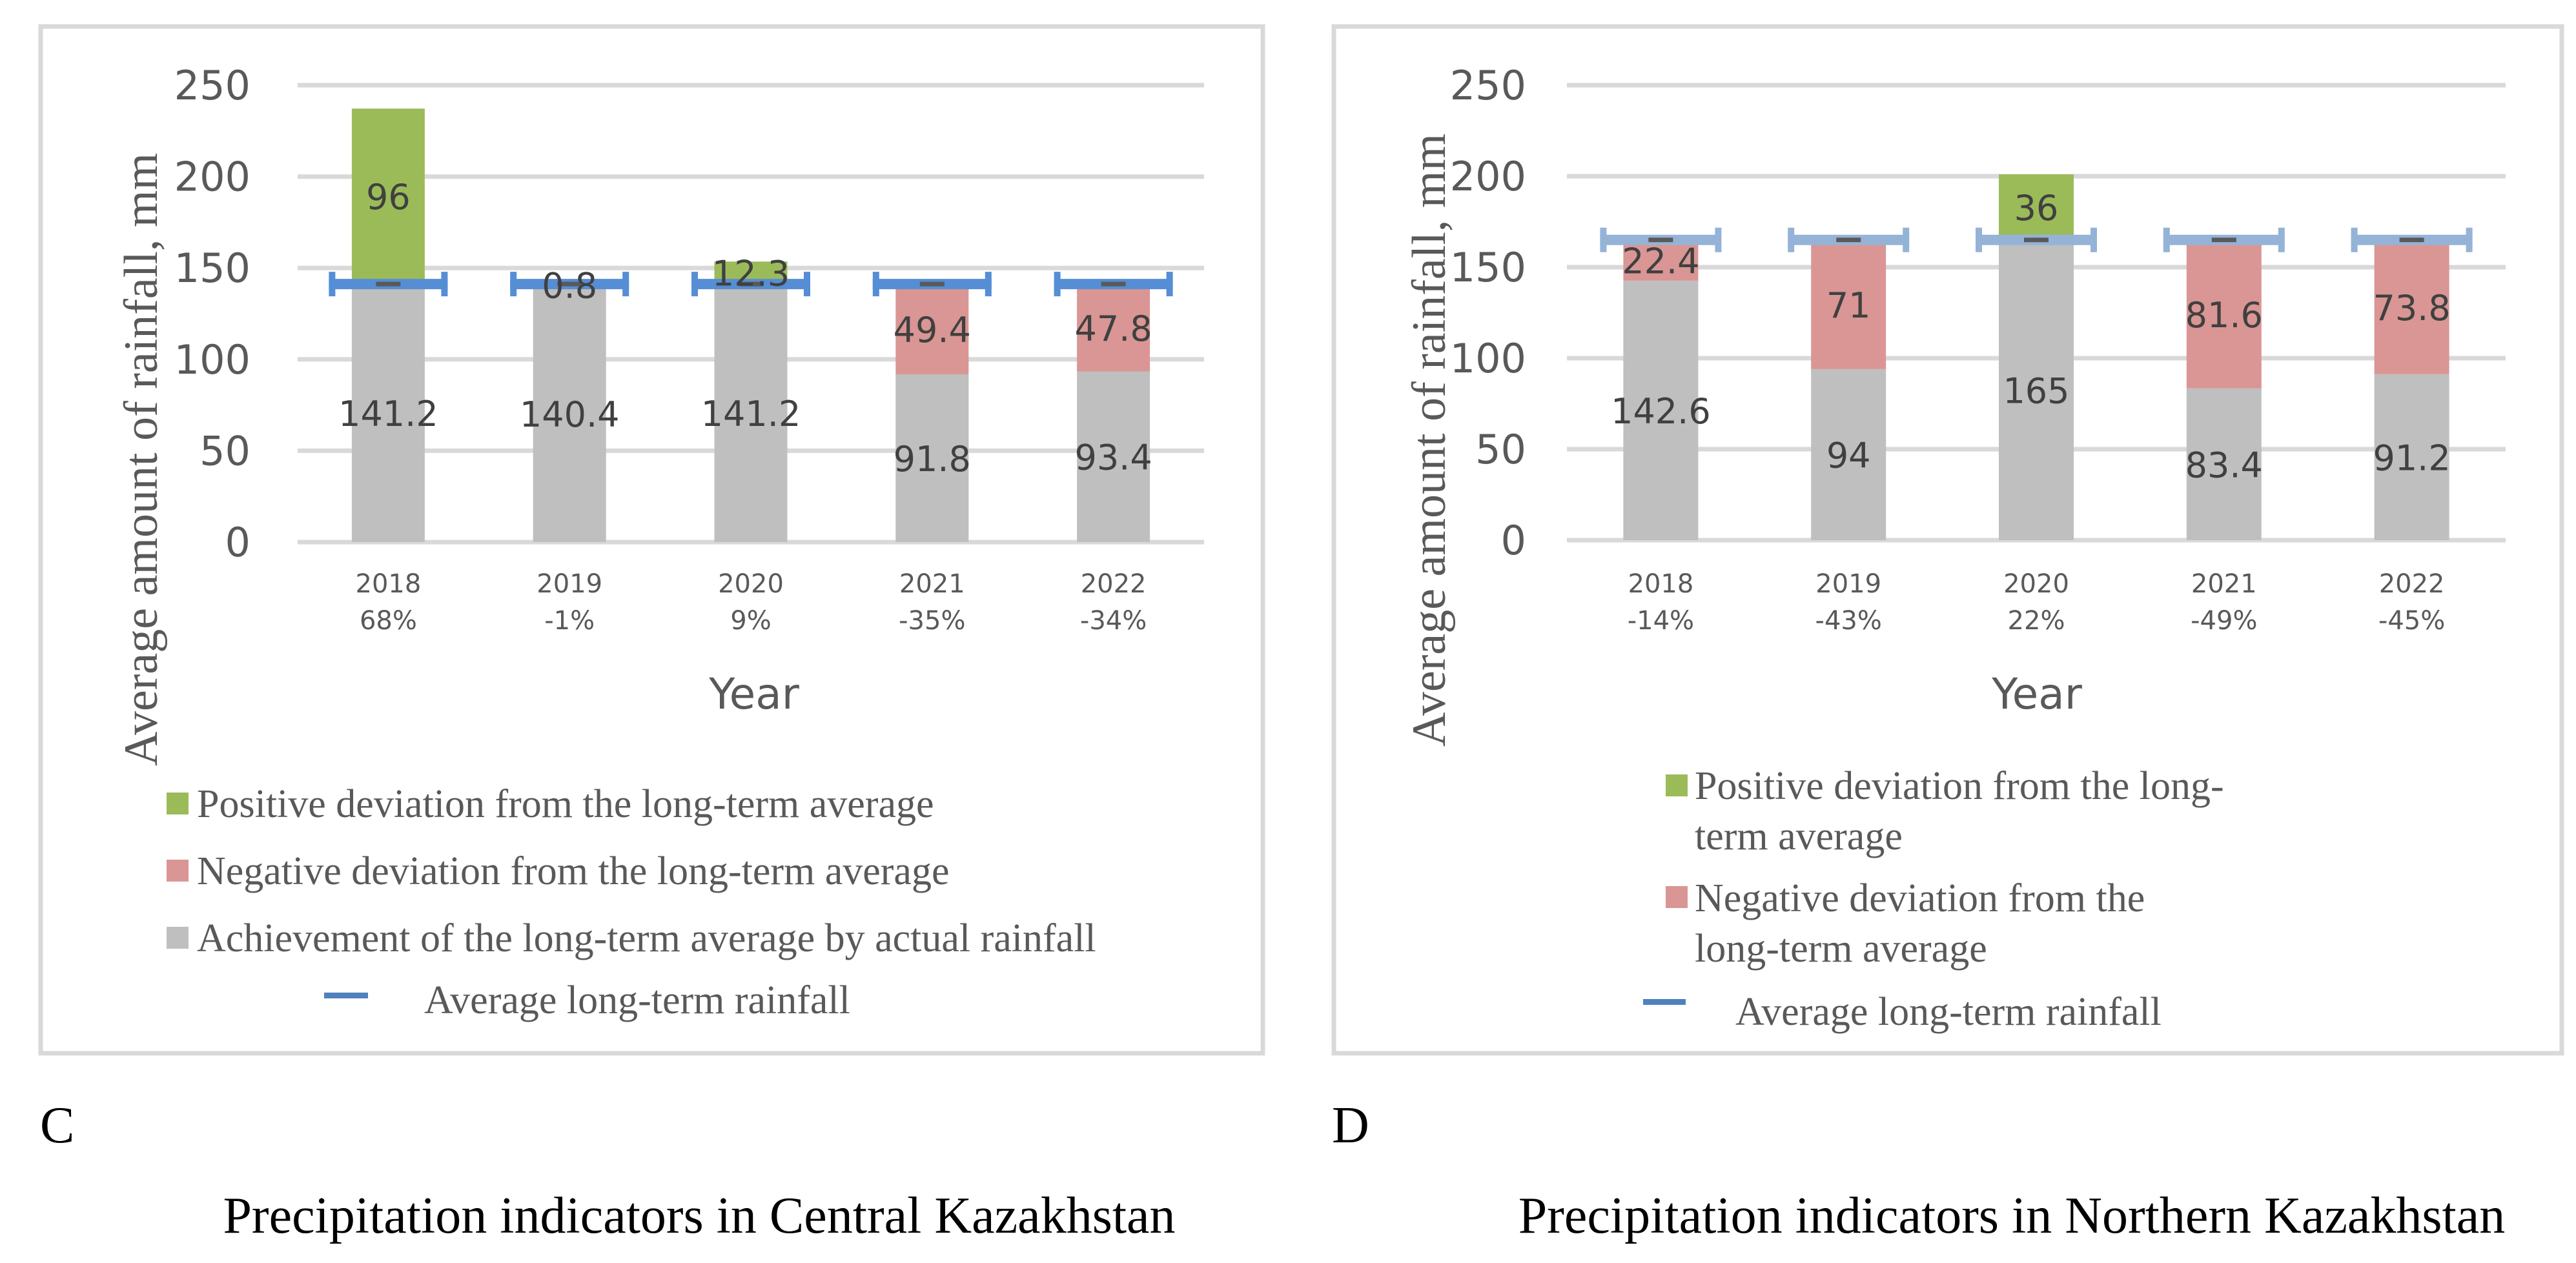  I want to click on x-tick-percent: 9%, so click(750, 621).